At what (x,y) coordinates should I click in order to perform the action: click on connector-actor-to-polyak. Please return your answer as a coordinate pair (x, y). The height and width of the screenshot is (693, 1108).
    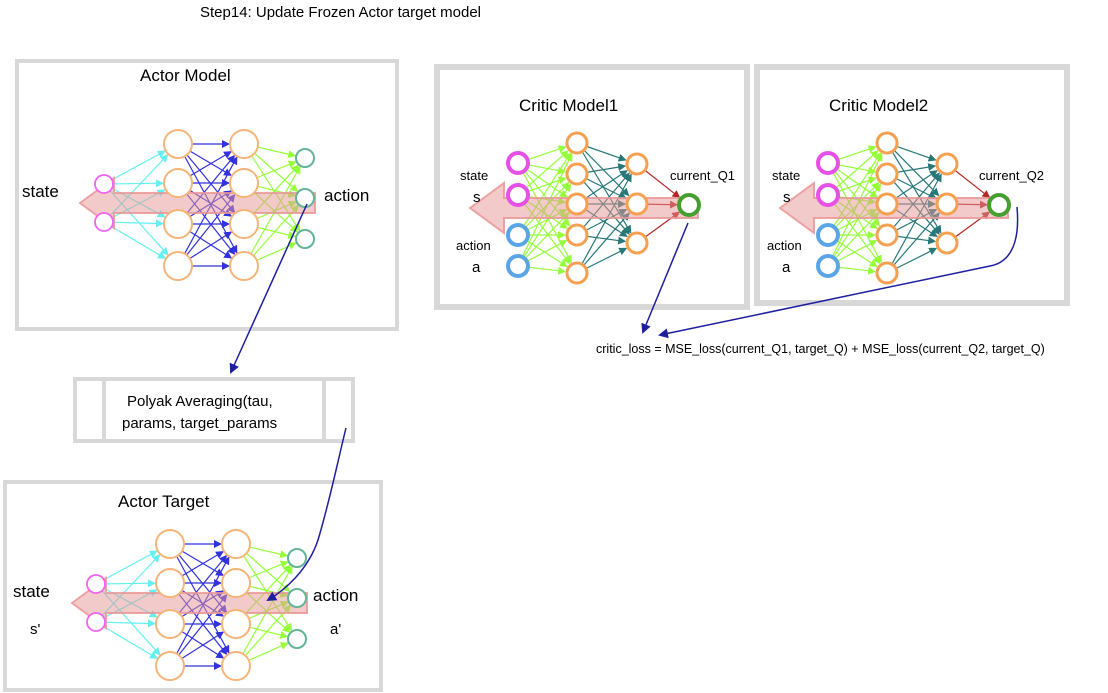
    Looking at the image, I should click on (268, 288).